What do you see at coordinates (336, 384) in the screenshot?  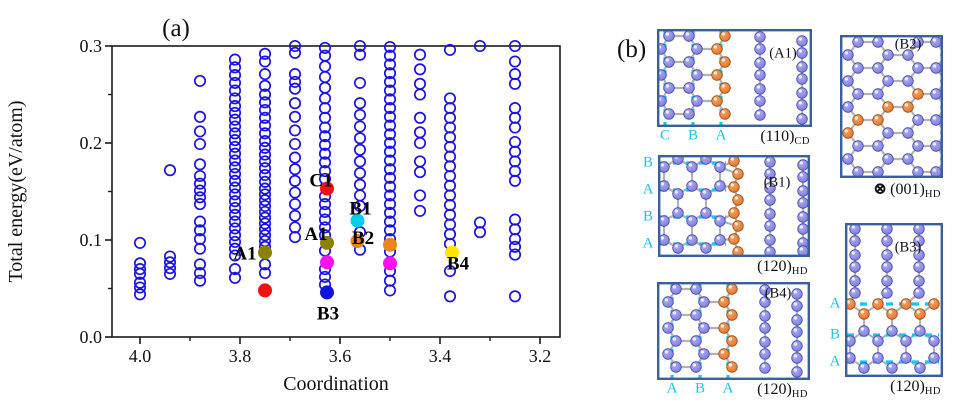 I see `x-axis-label: Coordination` at bounding box center [336, 384].